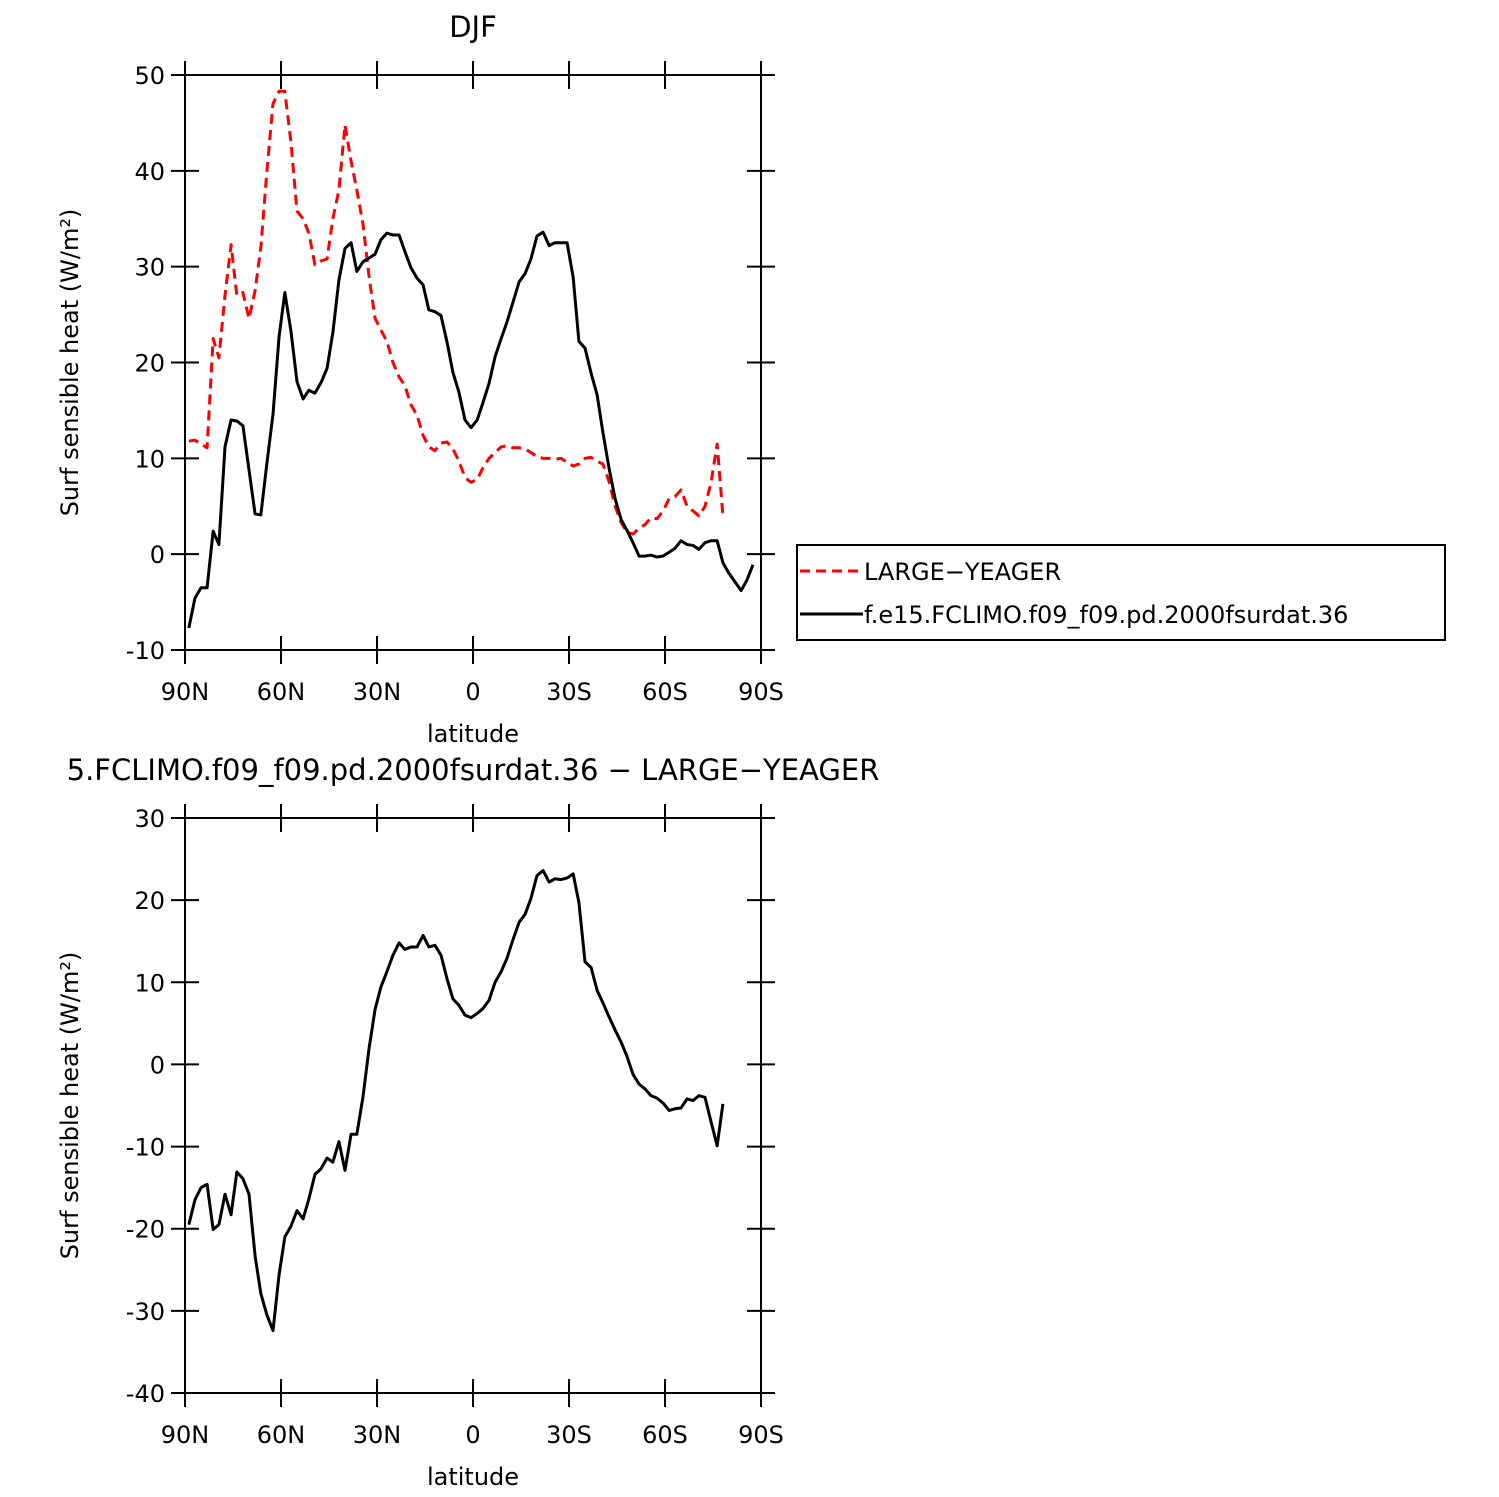 This screenshot has height=1497, width=1499. What do you see at coordinates (473, 27) in the screenshot?
I see `chart-title: DJF` at bounding box center [473, 27].